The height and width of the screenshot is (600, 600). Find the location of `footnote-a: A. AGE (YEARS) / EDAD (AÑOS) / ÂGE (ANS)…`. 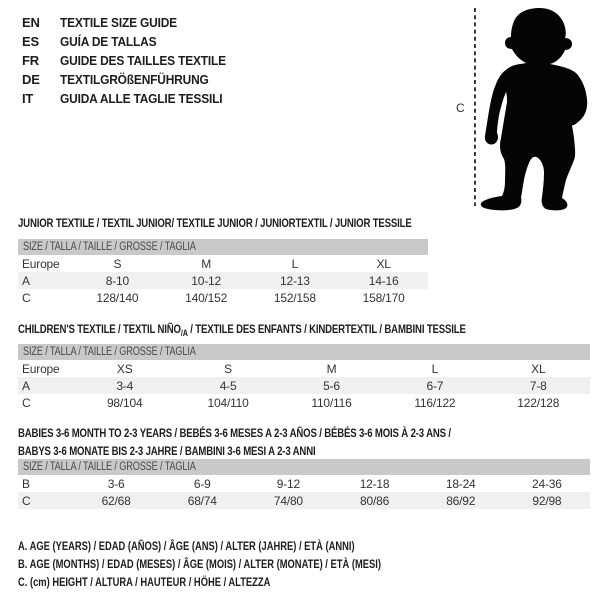

footnote-a: A. AGE (YEARS) / EDAD (AÑOS) / ÂGE (ANS)… is located at coordinates (186, 546).